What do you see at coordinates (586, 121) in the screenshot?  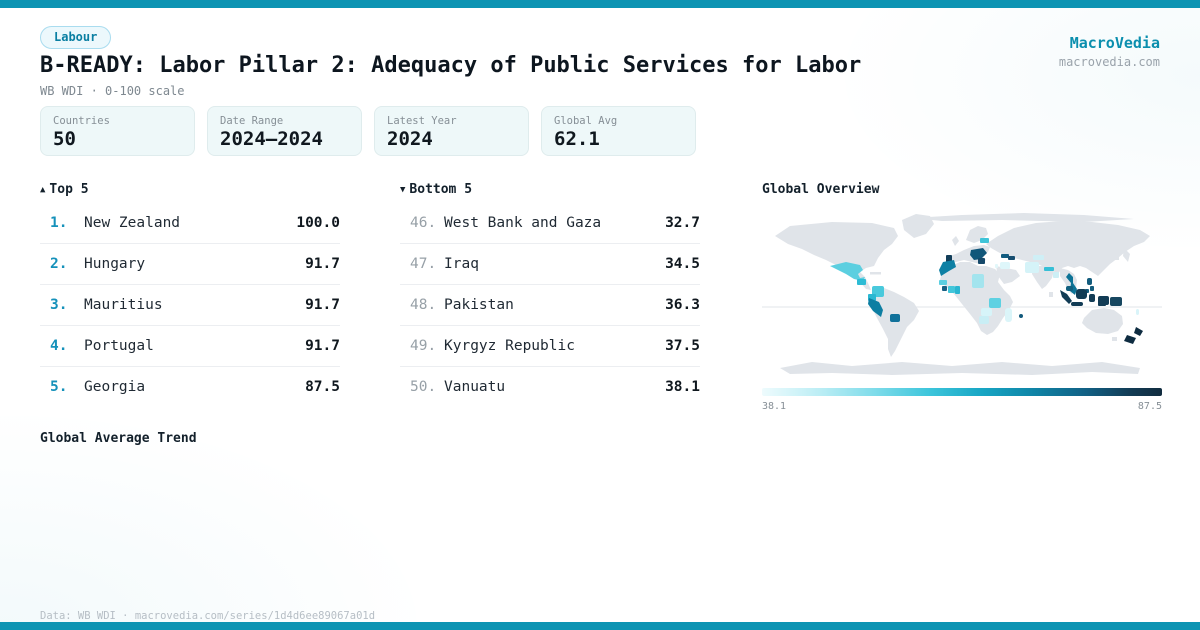 I see `stat-label: Global Avg` at bounding box center [586, 121].